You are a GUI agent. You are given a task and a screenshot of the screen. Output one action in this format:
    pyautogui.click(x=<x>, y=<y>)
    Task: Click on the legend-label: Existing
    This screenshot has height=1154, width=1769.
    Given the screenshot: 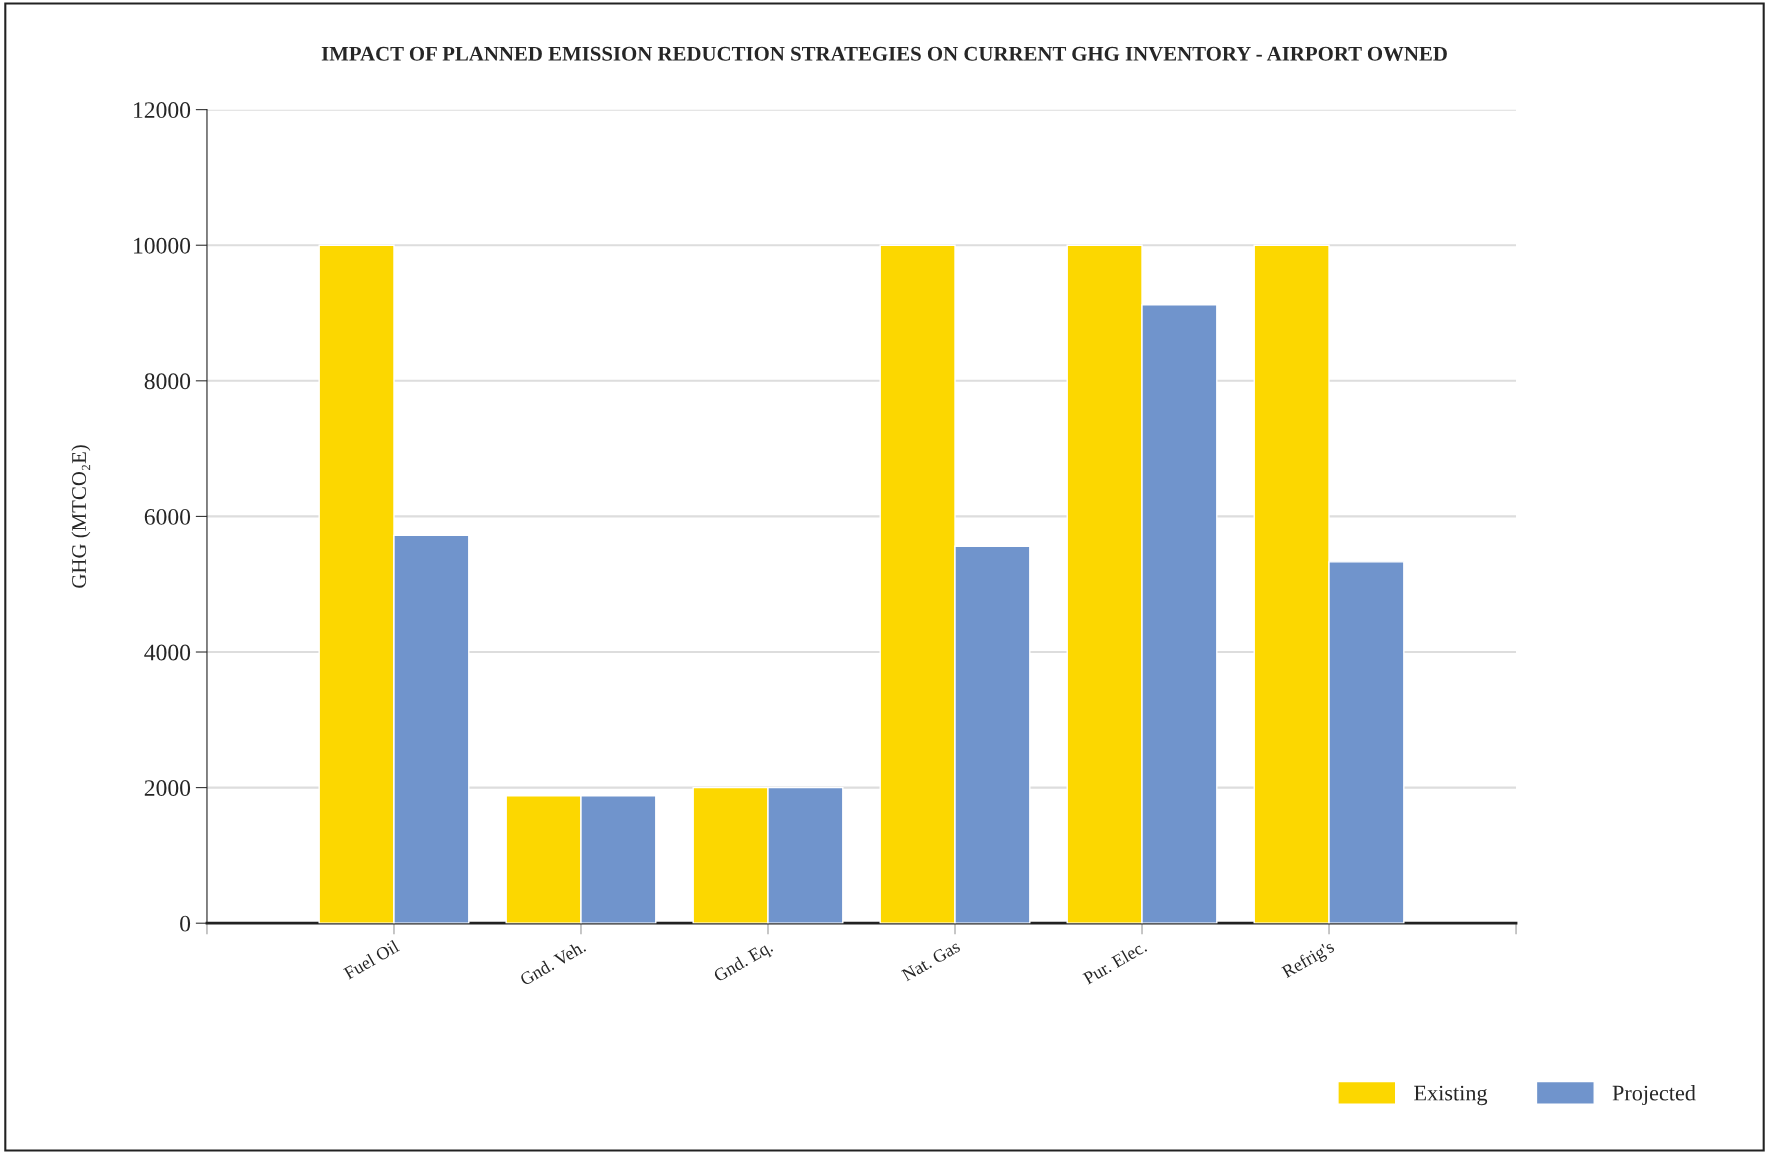 What is the action you would take?
    pyautogui.click(x=1451, y=1095)
    